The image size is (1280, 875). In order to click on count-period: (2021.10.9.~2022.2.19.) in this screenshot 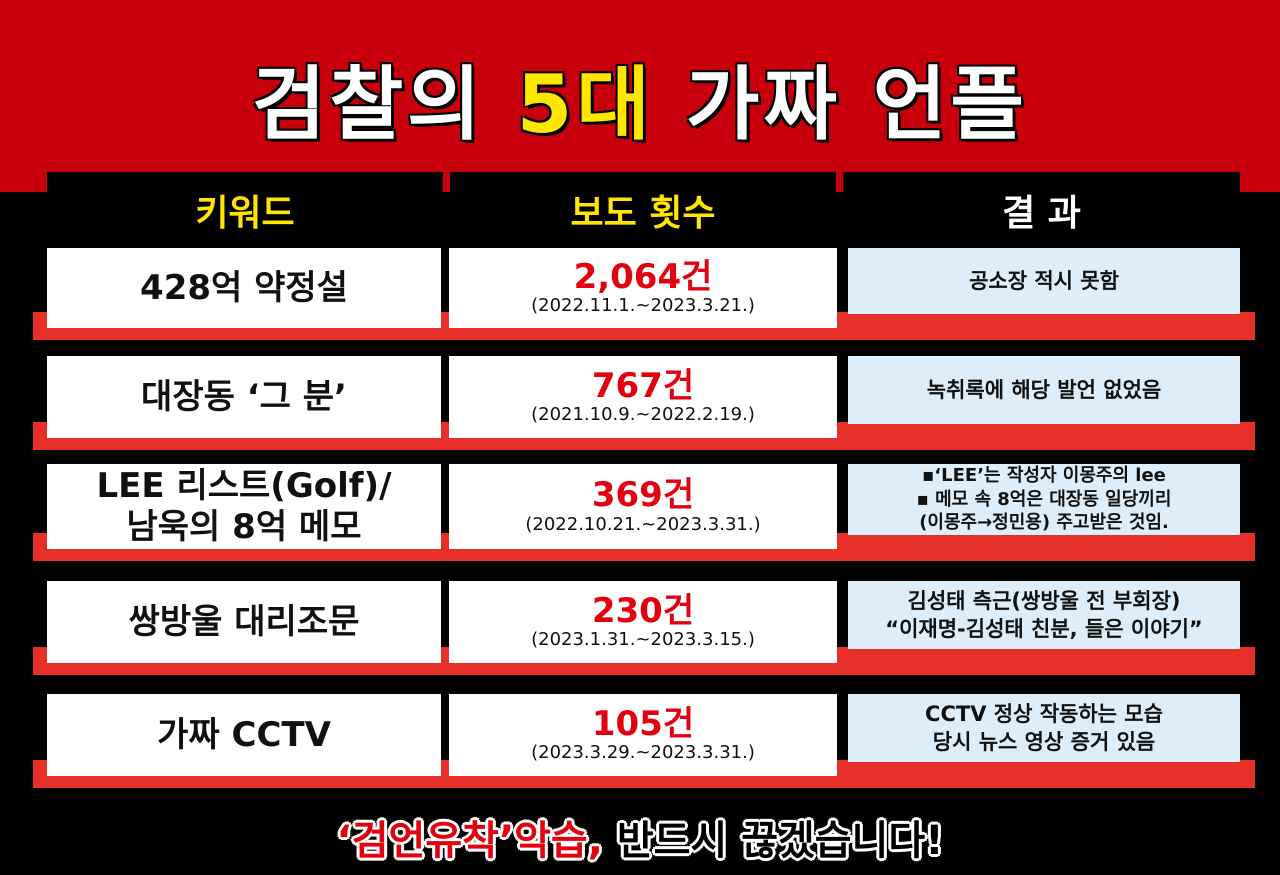, I will do `click(643, 415)`.